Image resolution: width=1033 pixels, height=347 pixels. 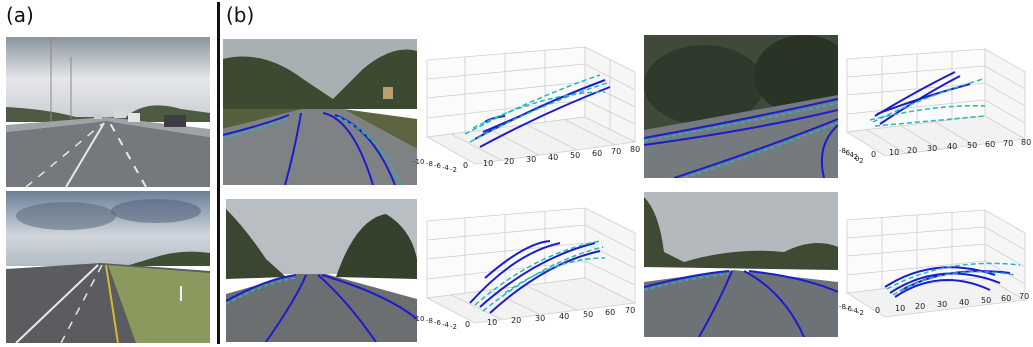 I want to click on panel-divider, so click(x=218, y=173).